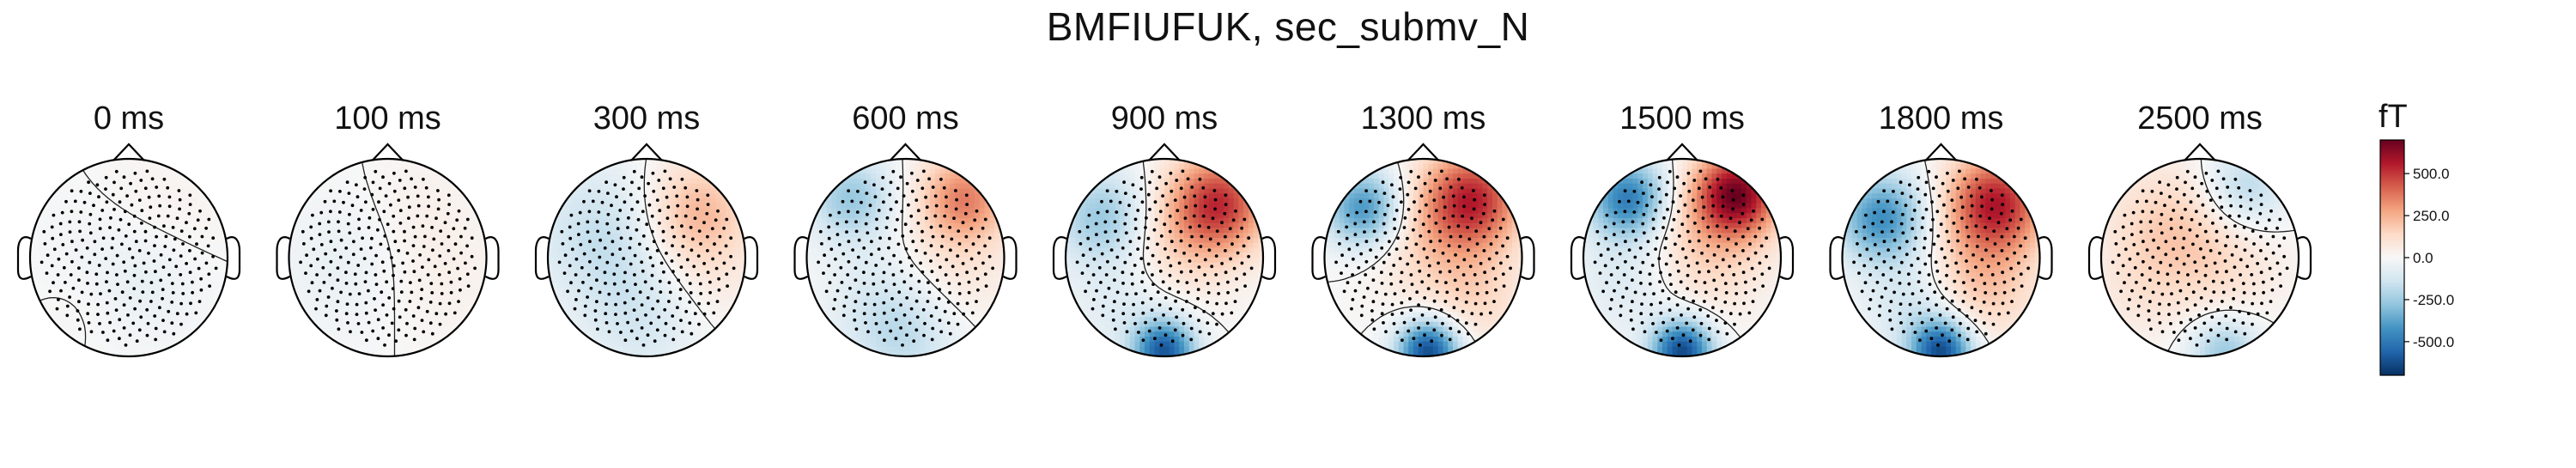  Describe the element at coordinates (2431, 216) in the screenshot. I see `colorbar-tick-label: 250.0` at that location.